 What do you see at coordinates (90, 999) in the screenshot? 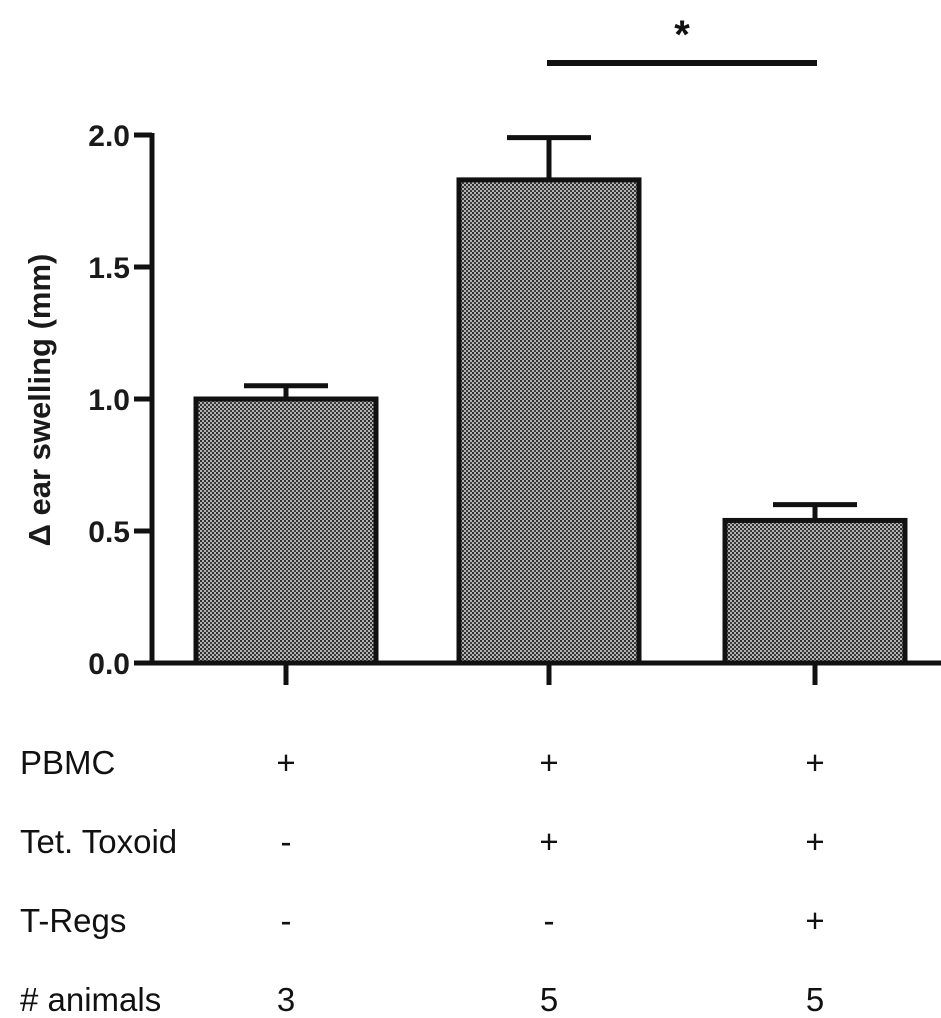
I see `condition-label: # animals` at bounding box center [90, 999].